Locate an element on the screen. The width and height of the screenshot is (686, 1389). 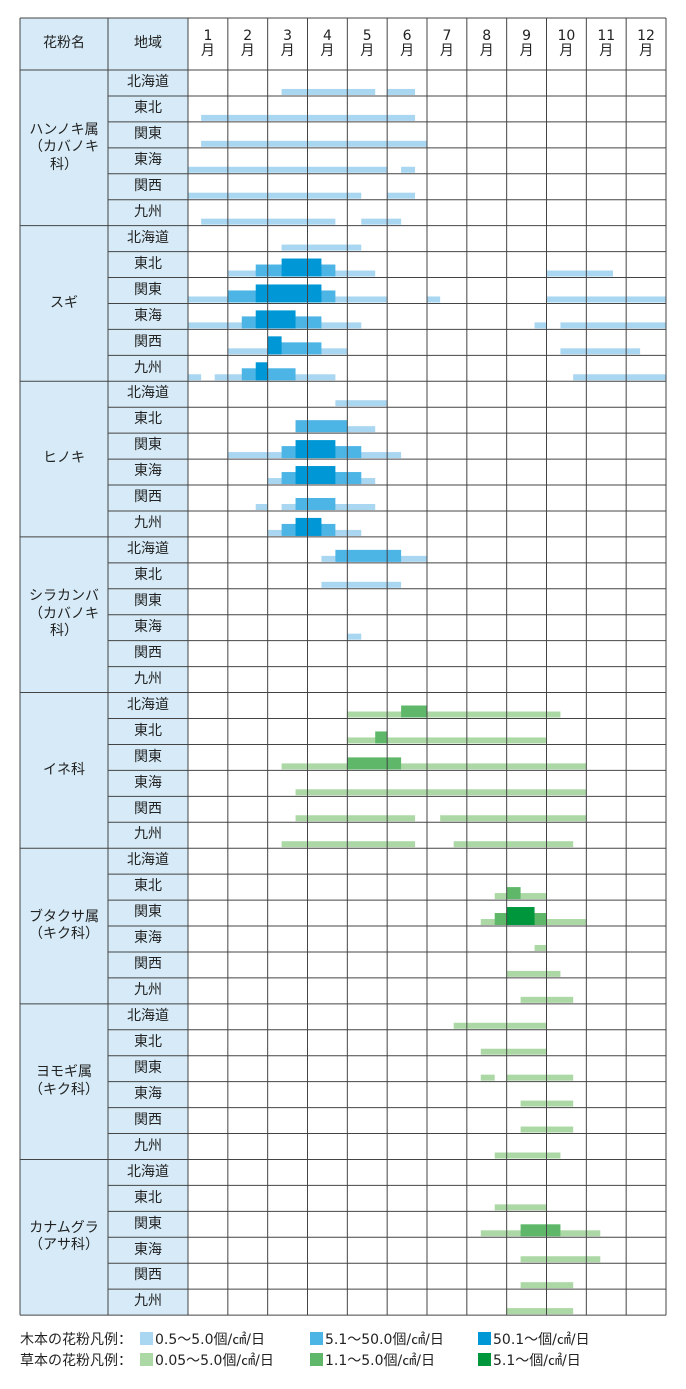
month-label: 7月 is located at coordinates (446, 43).